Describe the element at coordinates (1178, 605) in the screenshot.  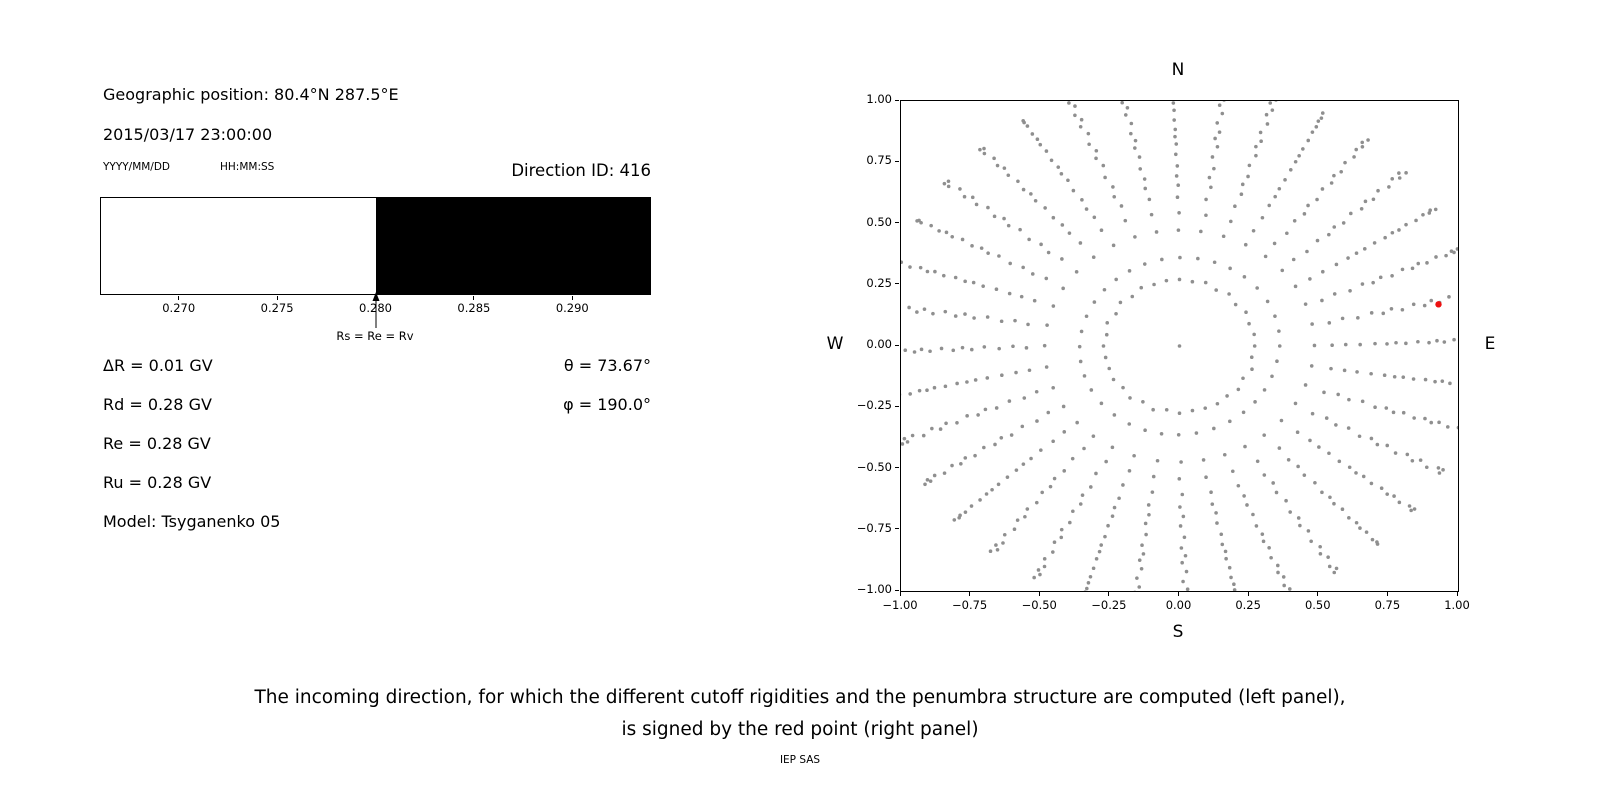
I see `scatter-x-tick-label: 0.00` at that location.